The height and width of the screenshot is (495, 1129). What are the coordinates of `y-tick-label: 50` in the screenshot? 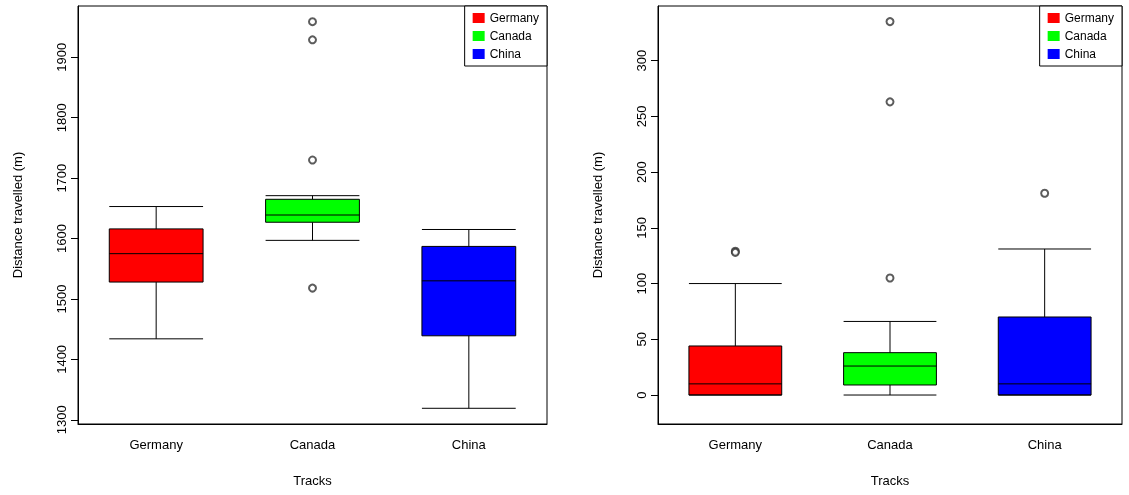 It's located at (641, 339).